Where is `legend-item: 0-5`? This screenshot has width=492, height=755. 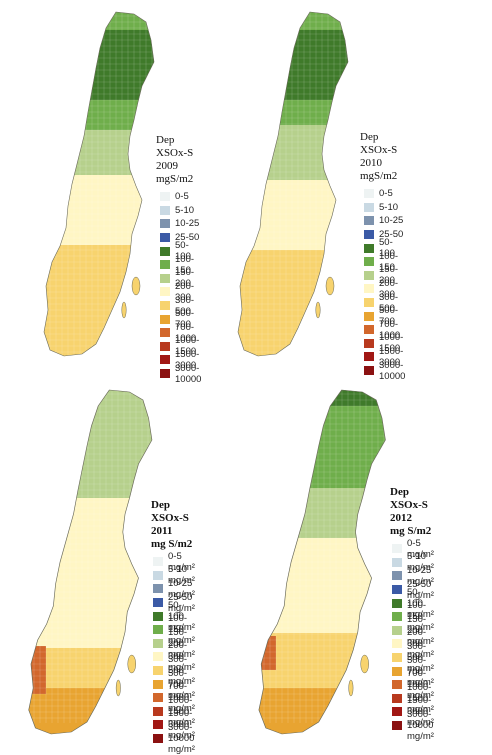
legend-item: 0-5 is located at coordinates (384, 194).